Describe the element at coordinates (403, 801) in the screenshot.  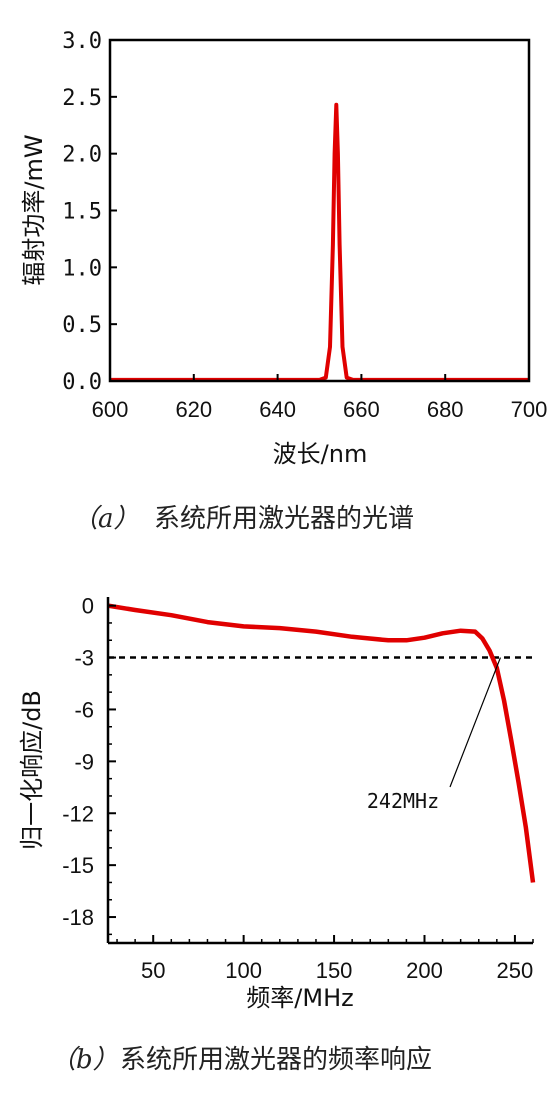
I see `cutoff-frequency-annotation: 242MHz` at that location.